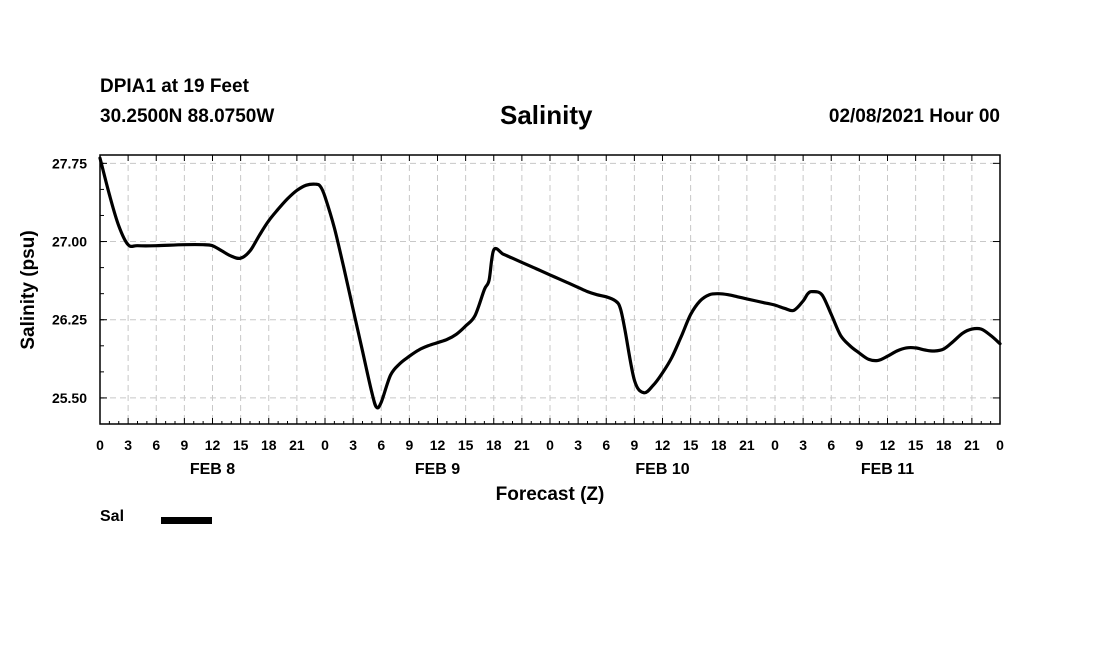  Describe the element at coordinates (187, 116) in the screenshot. I see `station-coordinates: 30.2500N 88.0750W` at that location.